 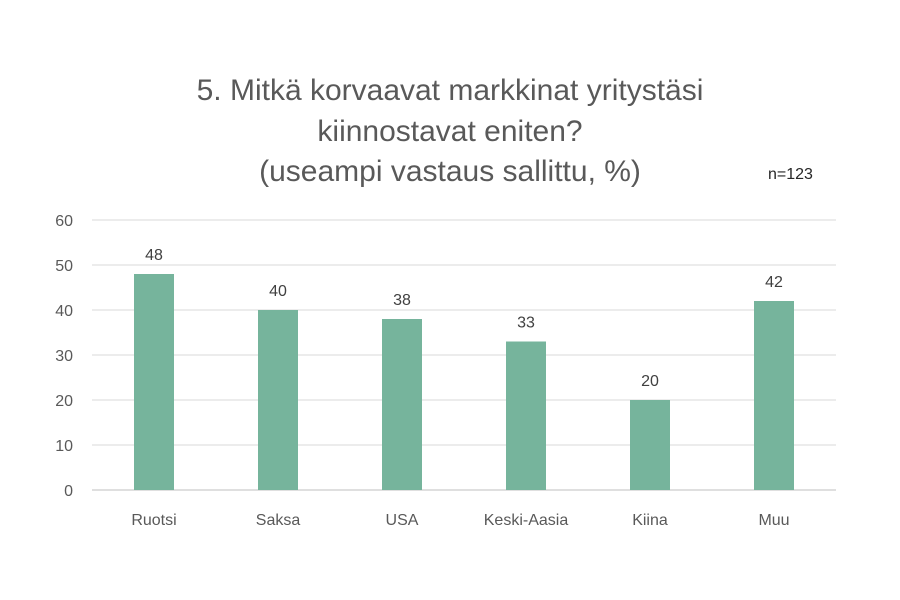 What do you see at coordinates (278, 520) in the screenshot?
I see `x-tick-label: Saksa` at bounding box center [278, 520].